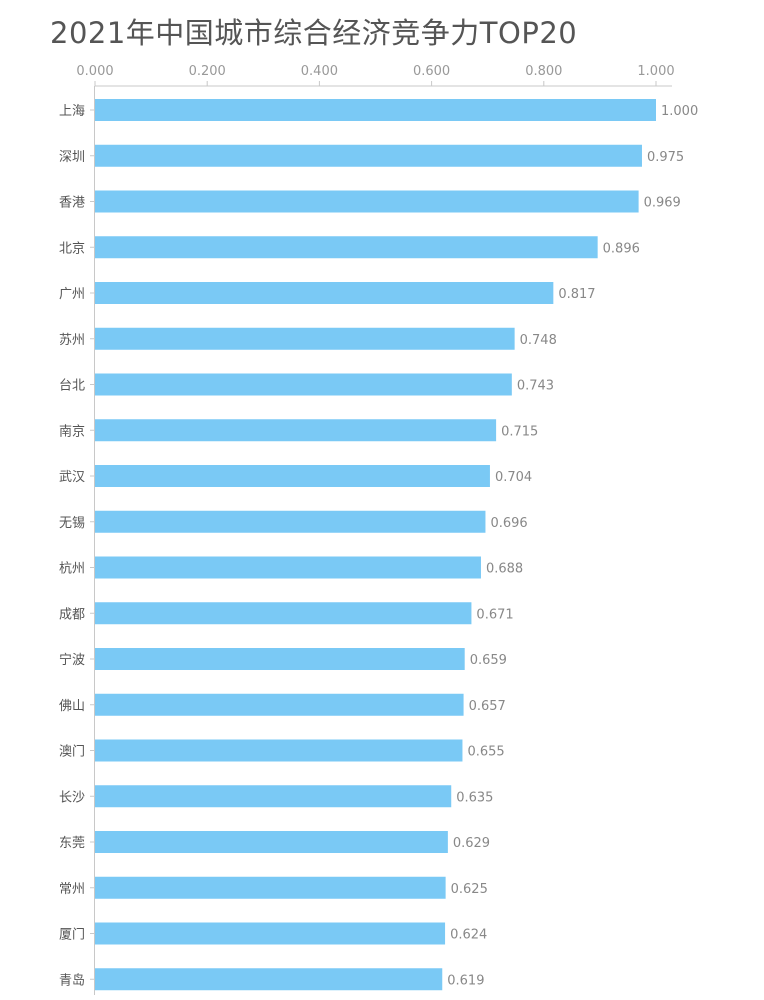 This screenshot has height=1000, width=764. What do you see at coordinates (535, 386) in the screenshot?
I see `value-label: 0.743` at bounding box center [535, 386].